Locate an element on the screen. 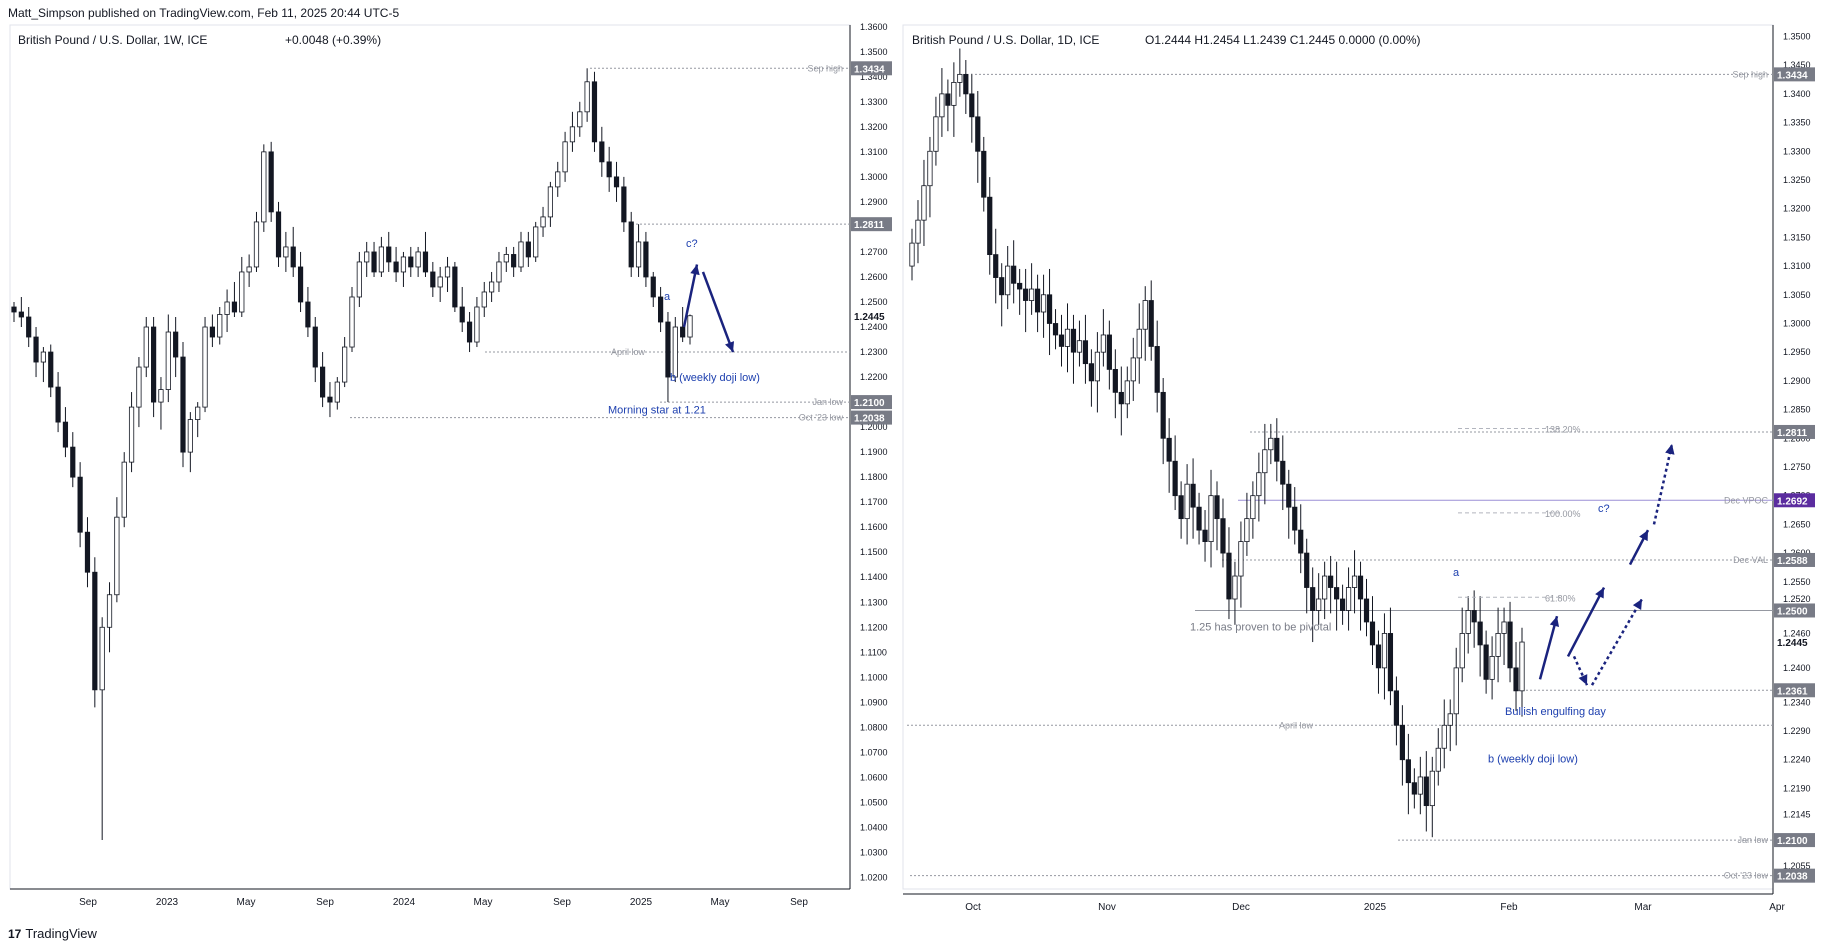 This screenshot has width=1838, height=949. level-label: Jan low is located at coordinates (1752, 840).